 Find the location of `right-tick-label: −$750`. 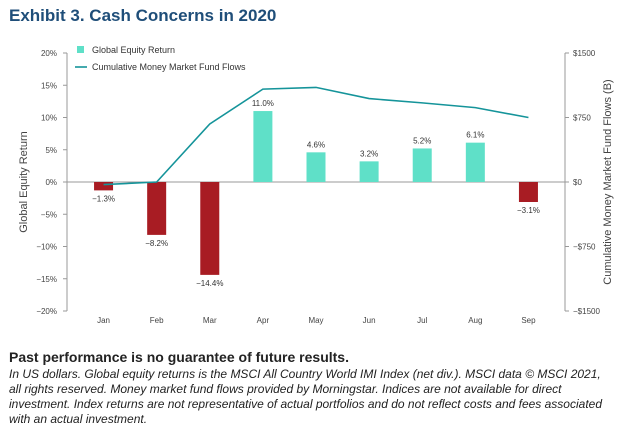

right-tick-label: −$750 is located at coordinates (584, 247).